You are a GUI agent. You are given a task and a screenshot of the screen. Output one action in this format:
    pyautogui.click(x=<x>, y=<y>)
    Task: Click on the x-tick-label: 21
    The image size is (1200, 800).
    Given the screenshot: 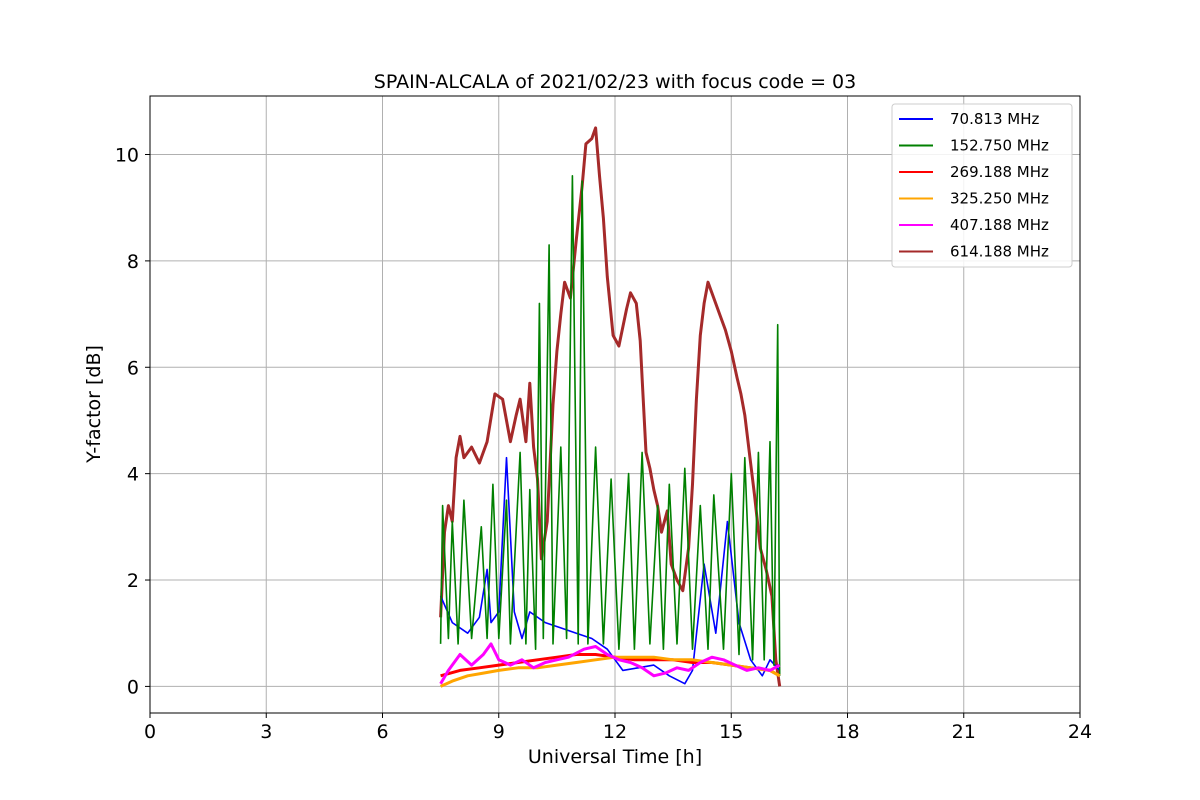 What is the action you would take?
    pyautogui.click(x=964, y=732)
    